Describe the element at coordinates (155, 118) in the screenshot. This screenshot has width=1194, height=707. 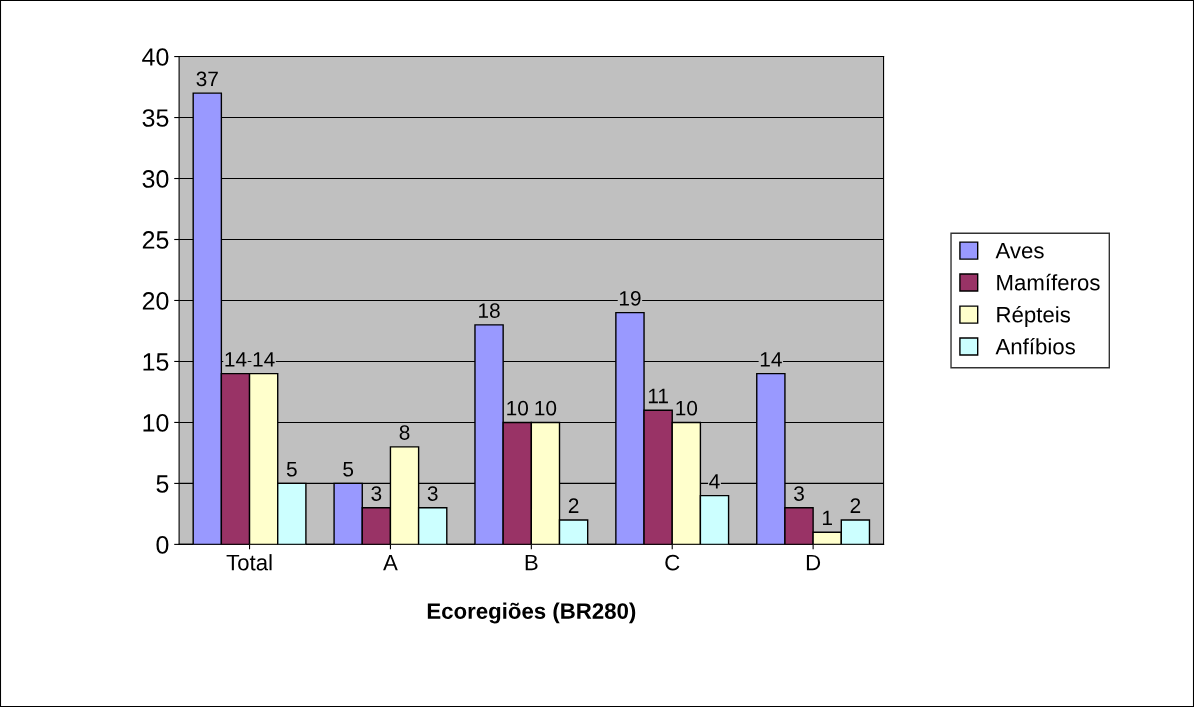
I see `y-tick-label: 35` at that location.